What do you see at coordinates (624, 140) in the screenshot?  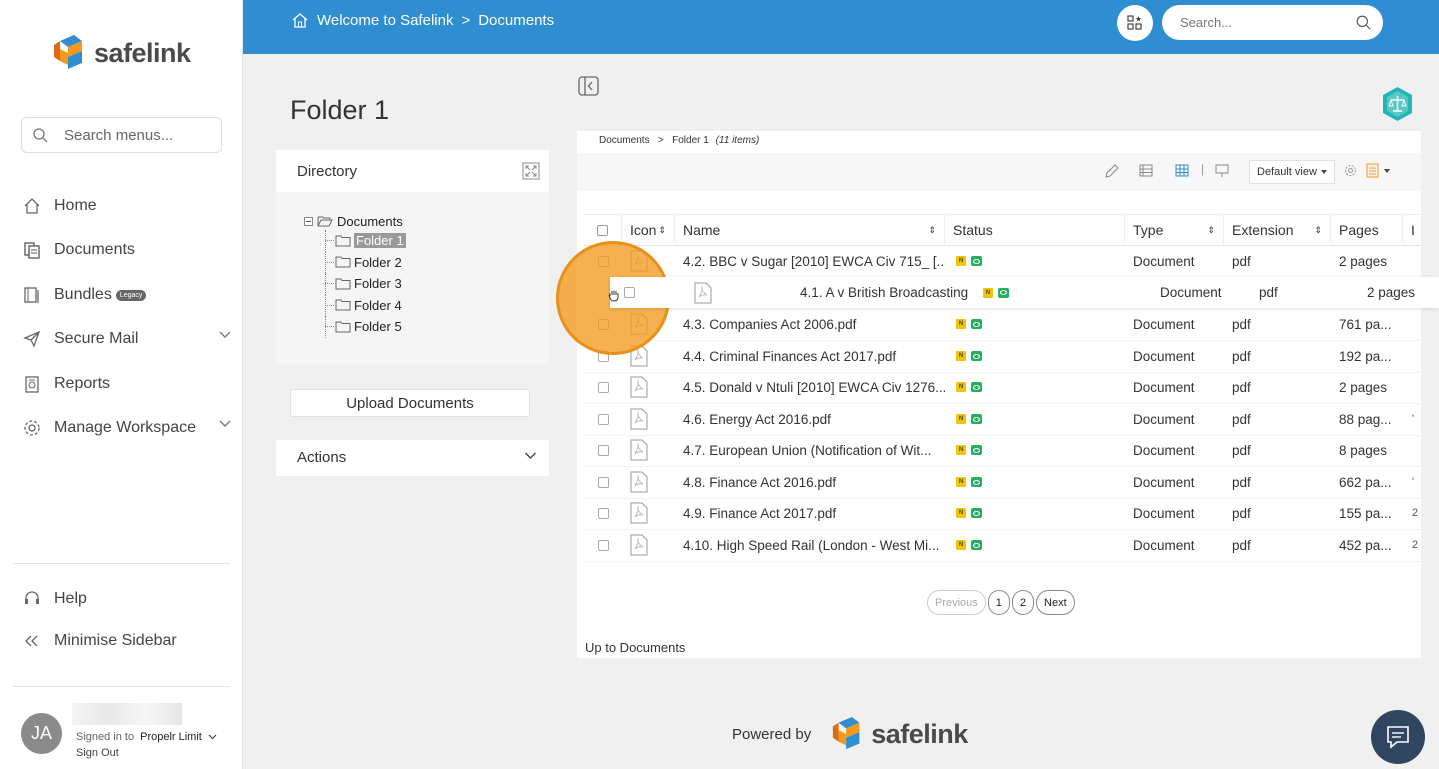 I see `list-crumb-root: Documents` at bounding box center [624, 140].